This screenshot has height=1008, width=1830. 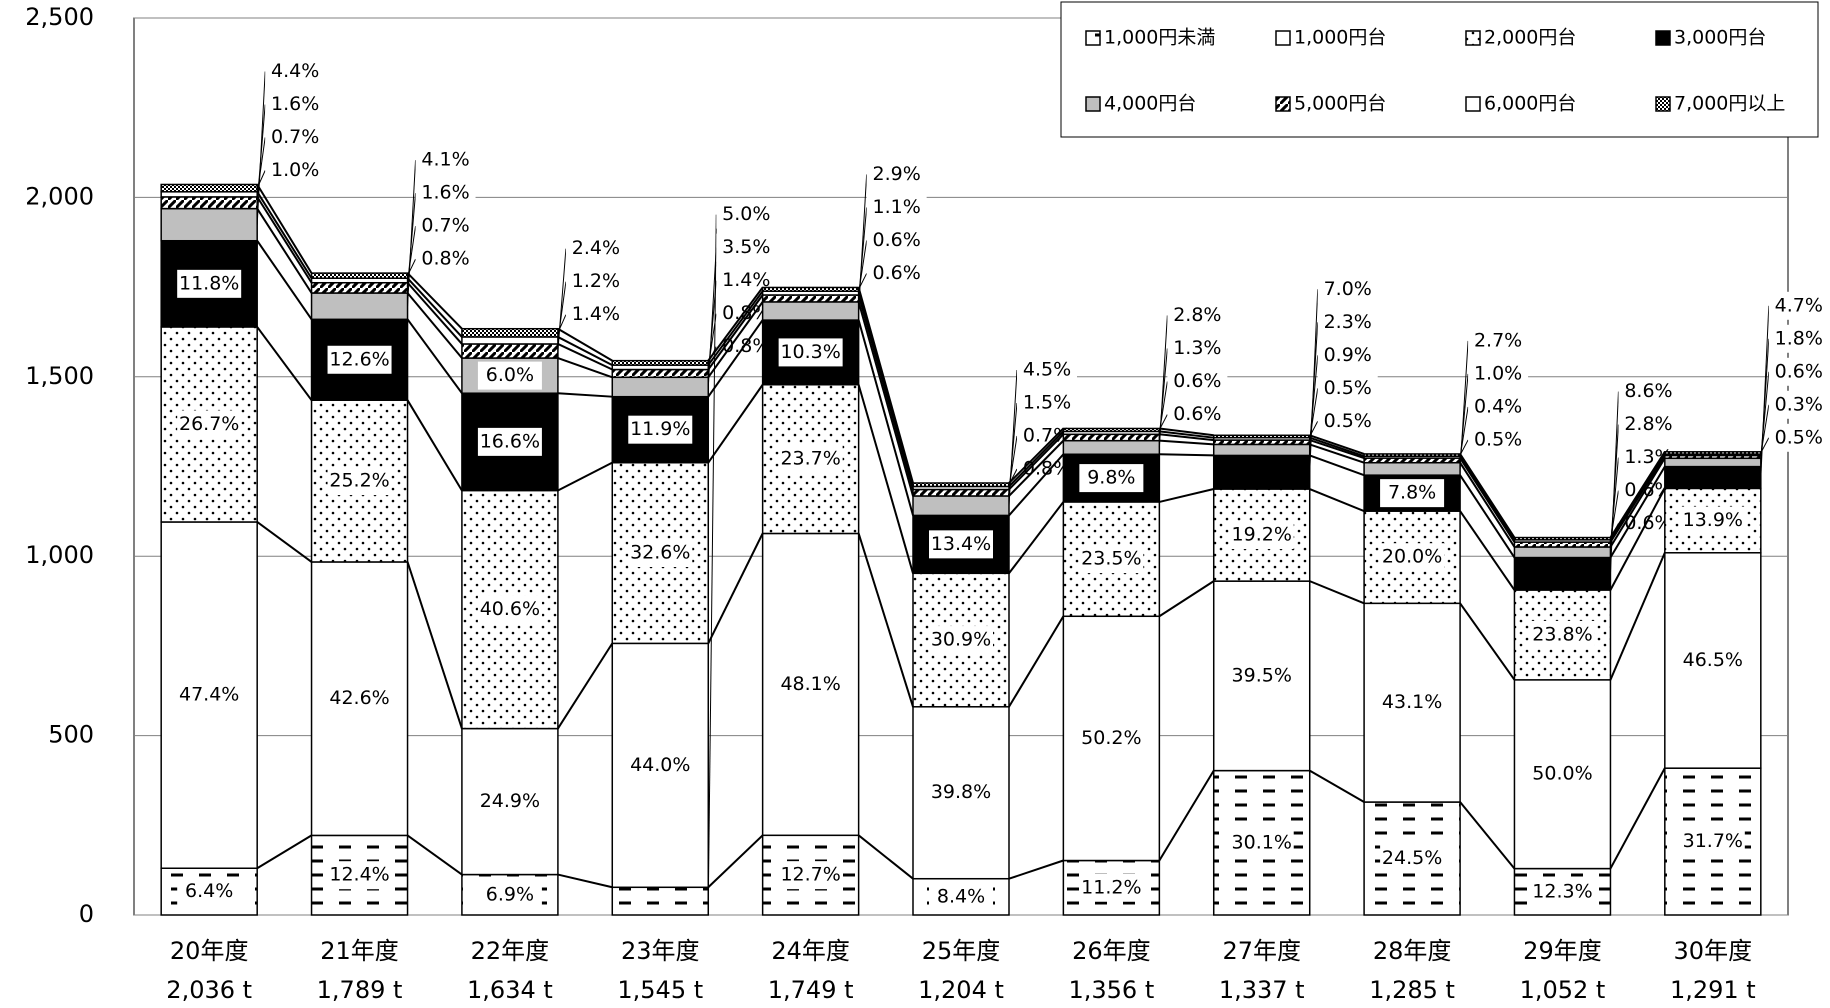 I want to click on data-label: 1.0%, so click(x=1498, y=373).